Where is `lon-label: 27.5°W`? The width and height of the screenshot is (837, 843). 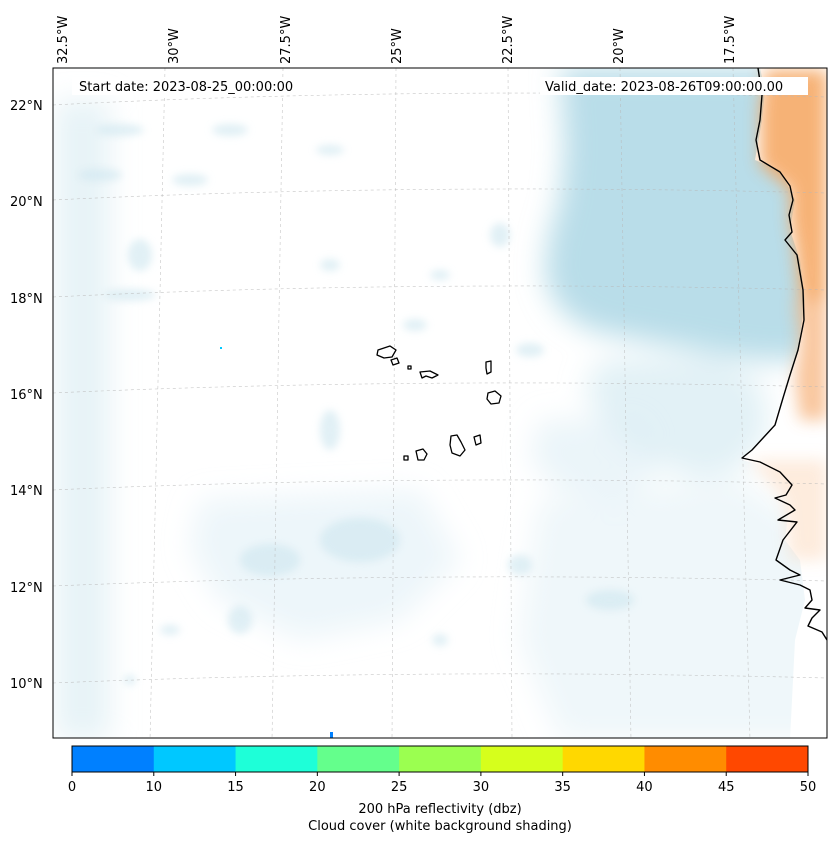
lon-label: 27.5°W is located at coordinates (286, 40).